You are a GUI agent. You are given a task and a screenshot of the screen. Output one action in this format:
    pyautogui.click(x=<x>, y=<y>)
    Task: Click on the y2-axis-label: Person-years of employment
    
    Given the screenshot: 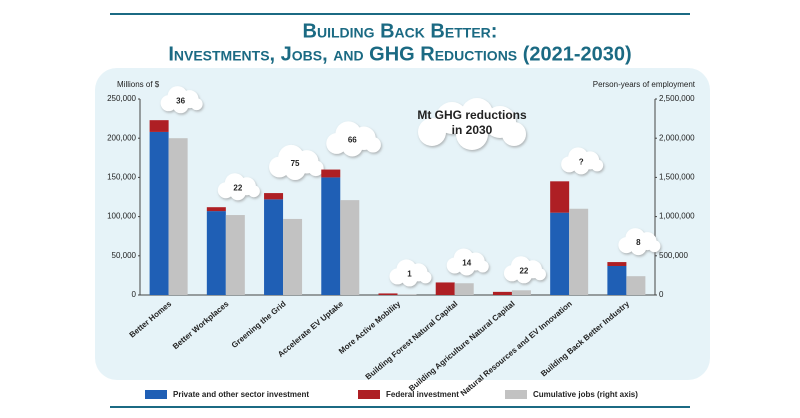 What is the action you would take?
    pyautogui.click(x=644, y=84)
    